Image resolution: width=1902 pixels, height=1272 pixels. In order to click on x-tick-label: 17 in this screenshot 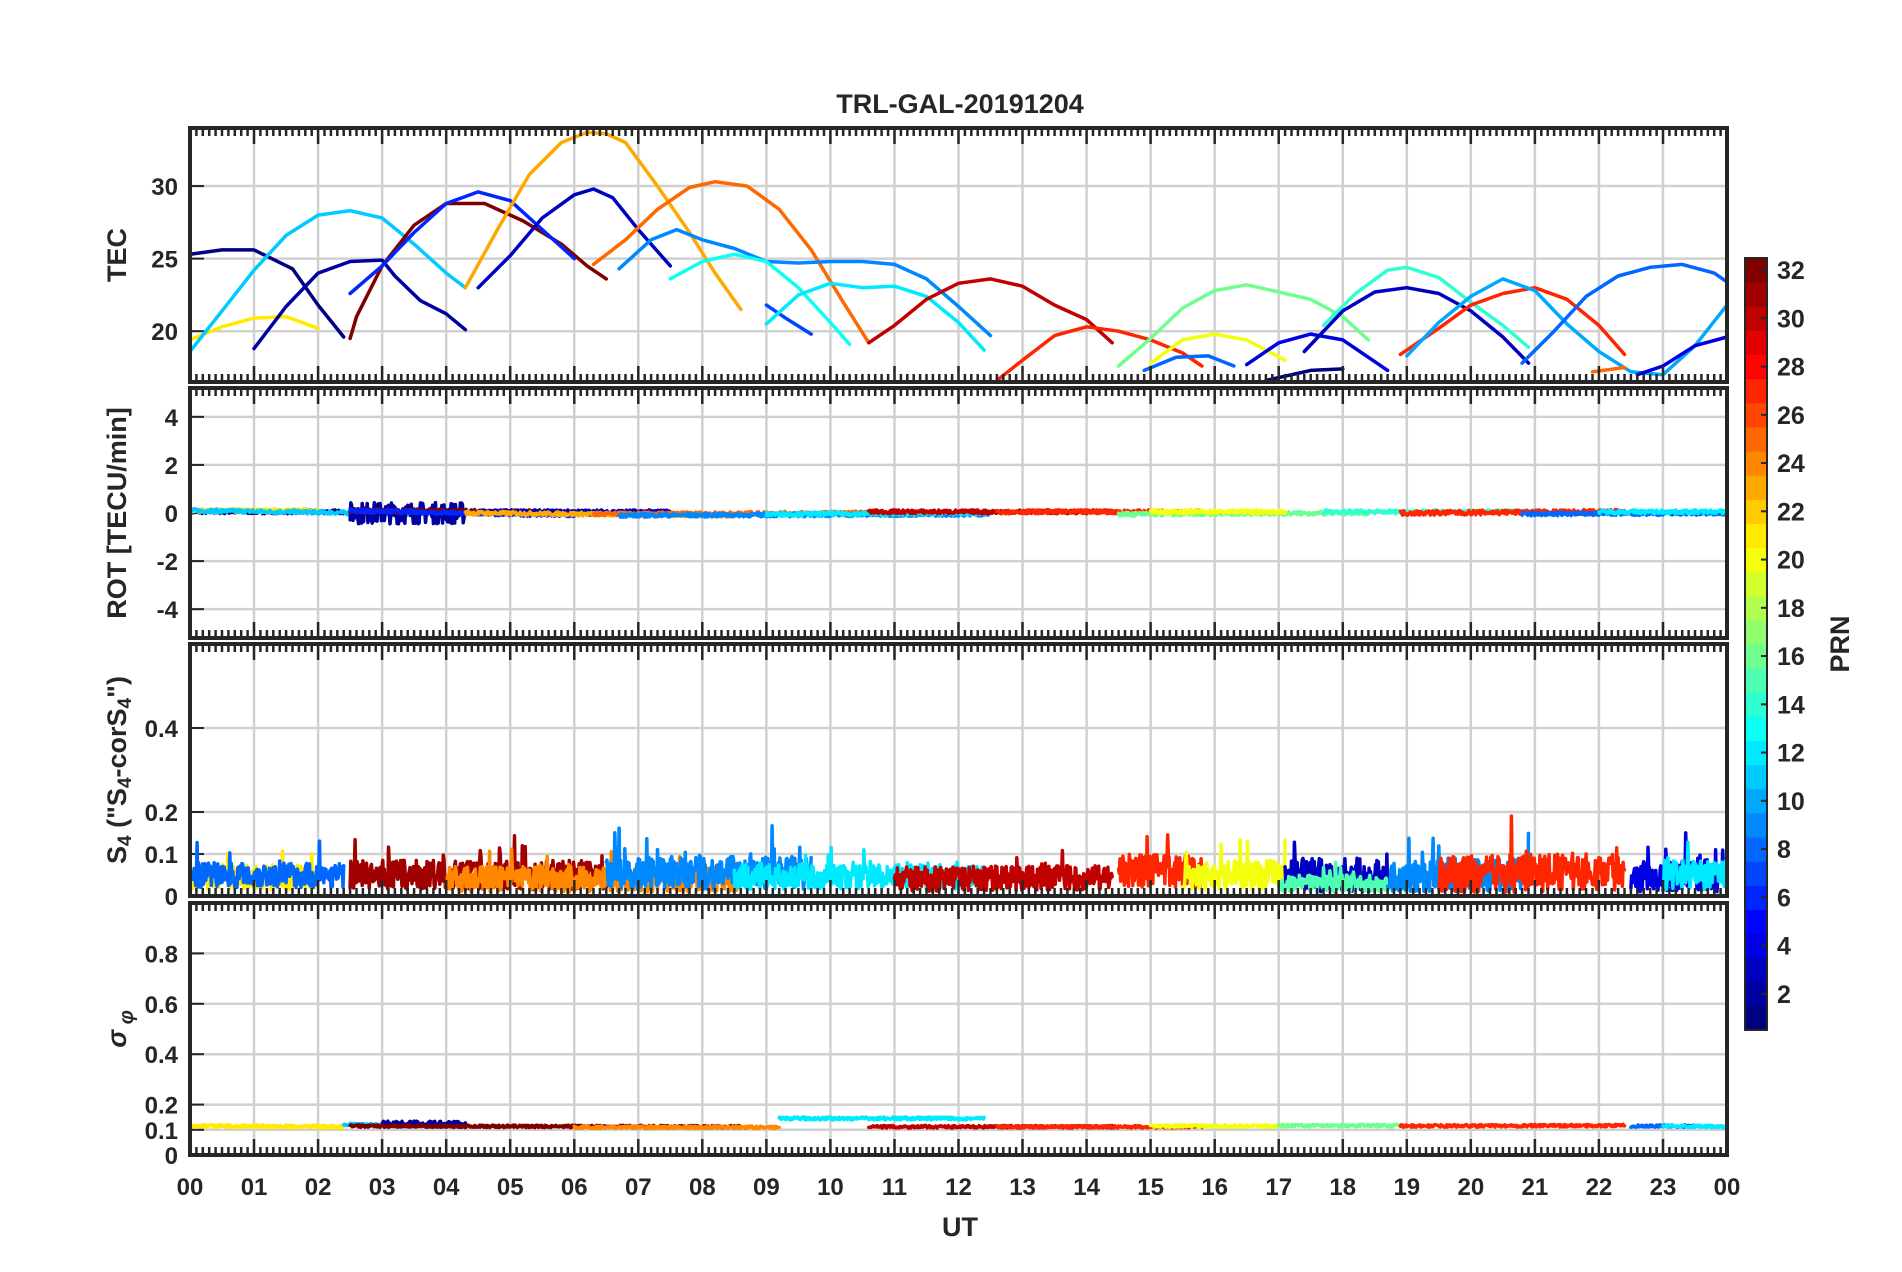, I will do `click(1278, 1187)`.